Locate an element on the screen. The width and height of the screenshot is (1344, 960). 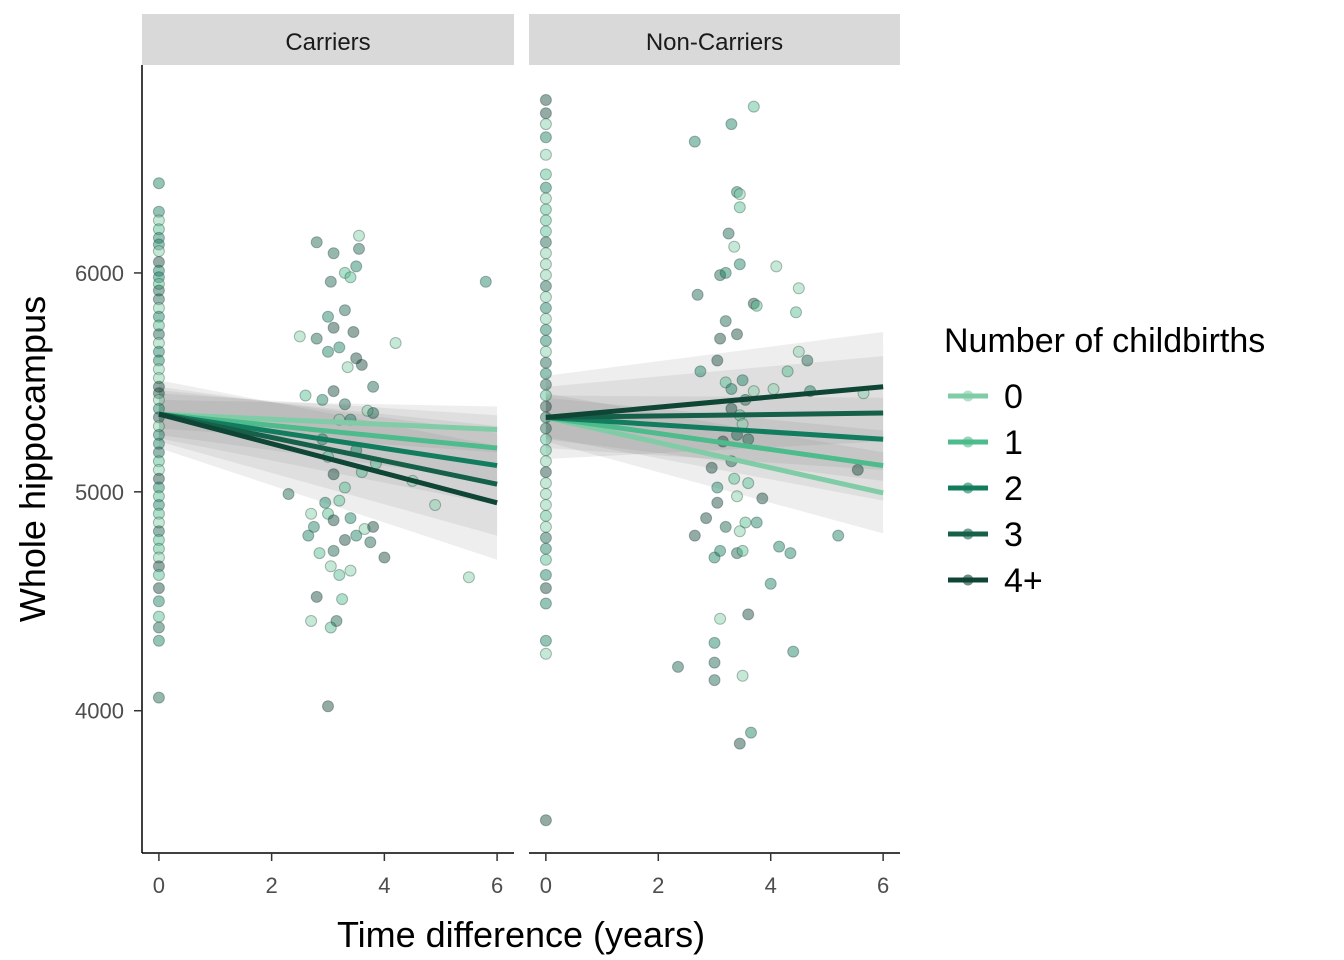
x-tick-label: 6 is located at coordinates (497, 885).